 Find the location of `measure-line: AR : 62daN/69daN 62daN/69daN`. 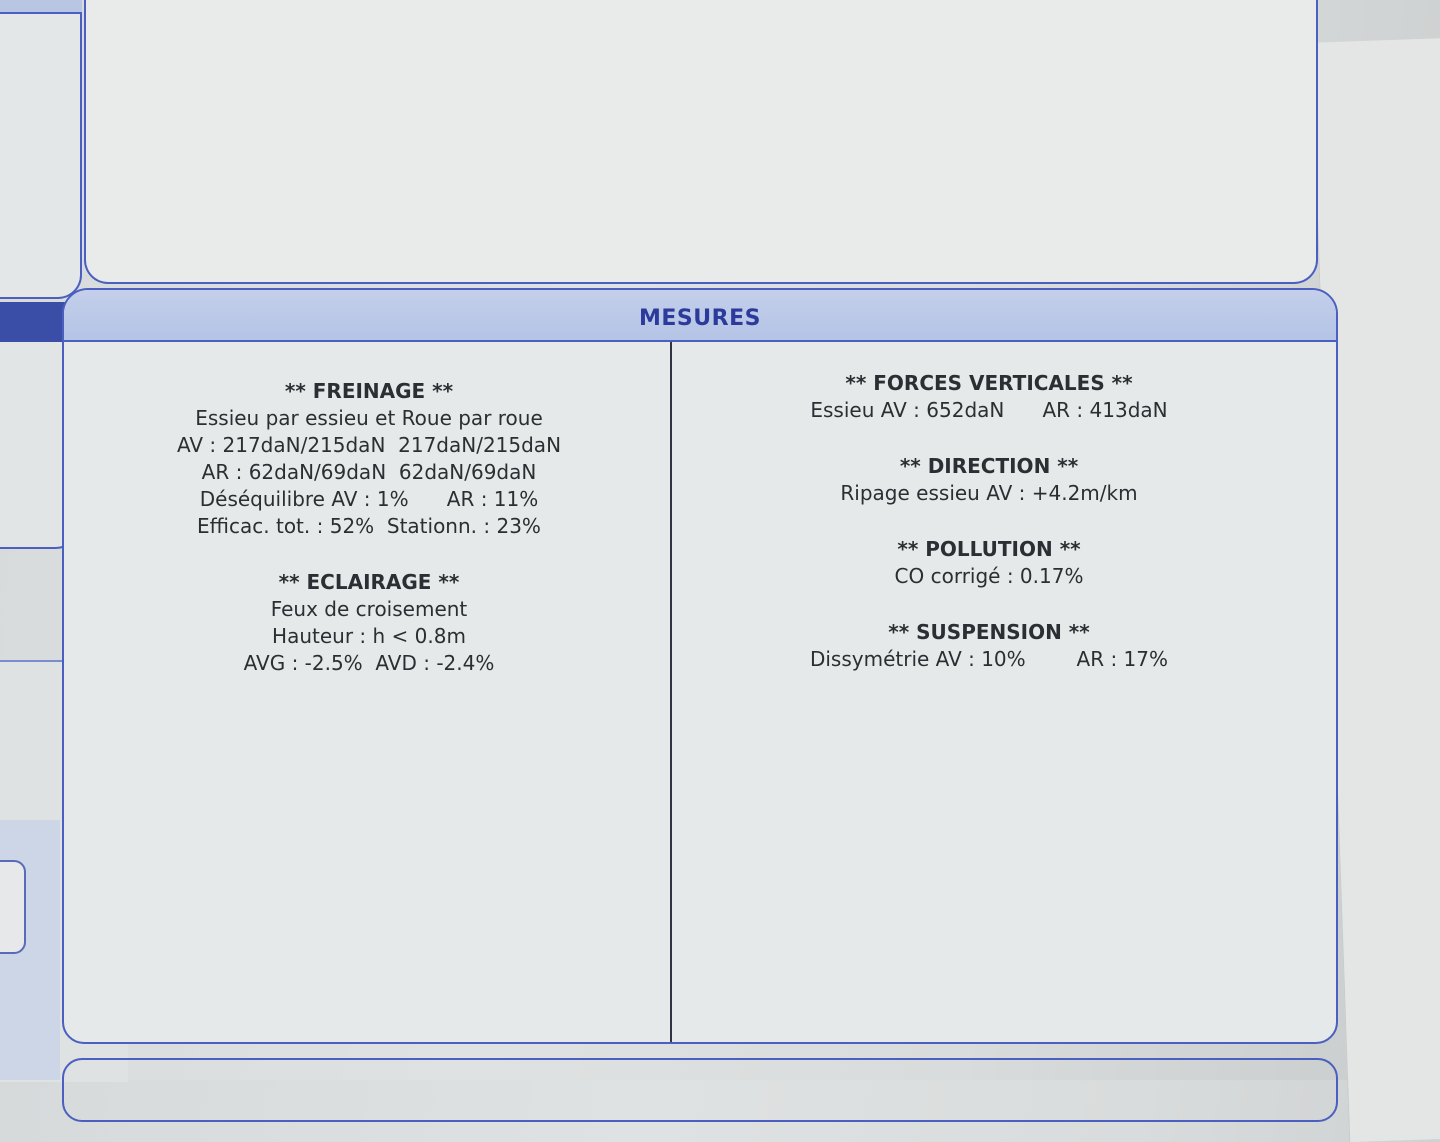

measure-line: AR : 62daN/69daN 62daN/69daN is located at coordinates (369, 472).